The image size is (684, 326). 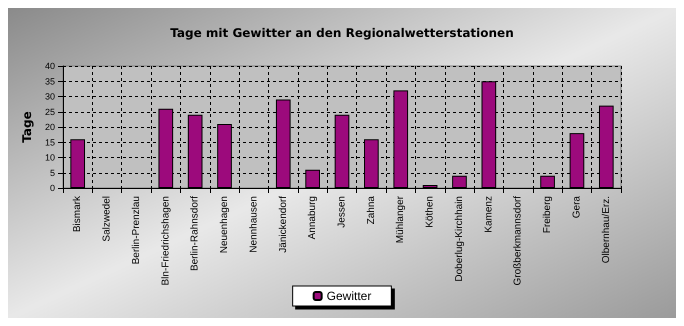 I want to click on y-tick-label: 15, so click(x=49, y=142).